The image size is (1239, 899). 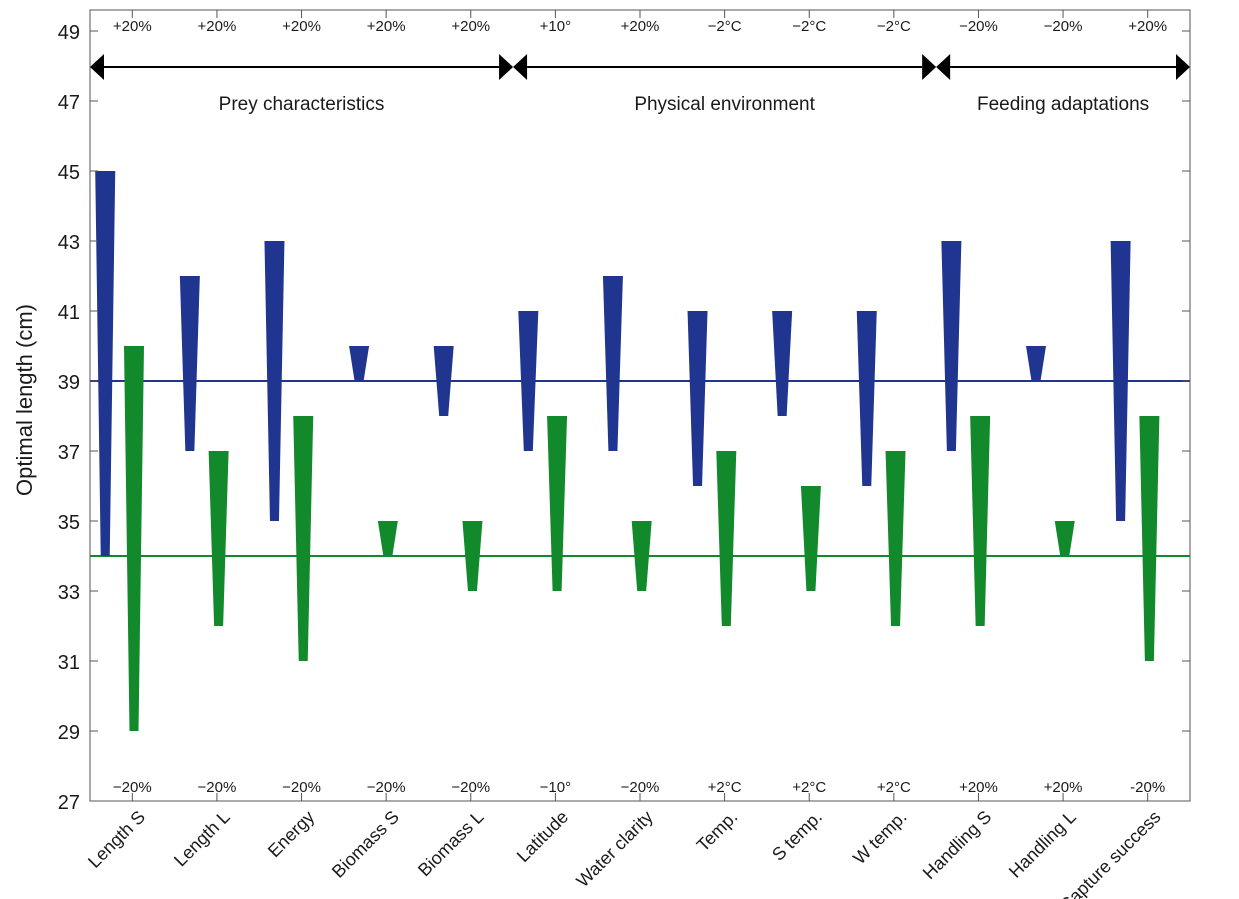 What do you see at coordinates (717, 831) in the screenshot?
I see `x-category-label: Temp.` at bounding box center [717, 831].